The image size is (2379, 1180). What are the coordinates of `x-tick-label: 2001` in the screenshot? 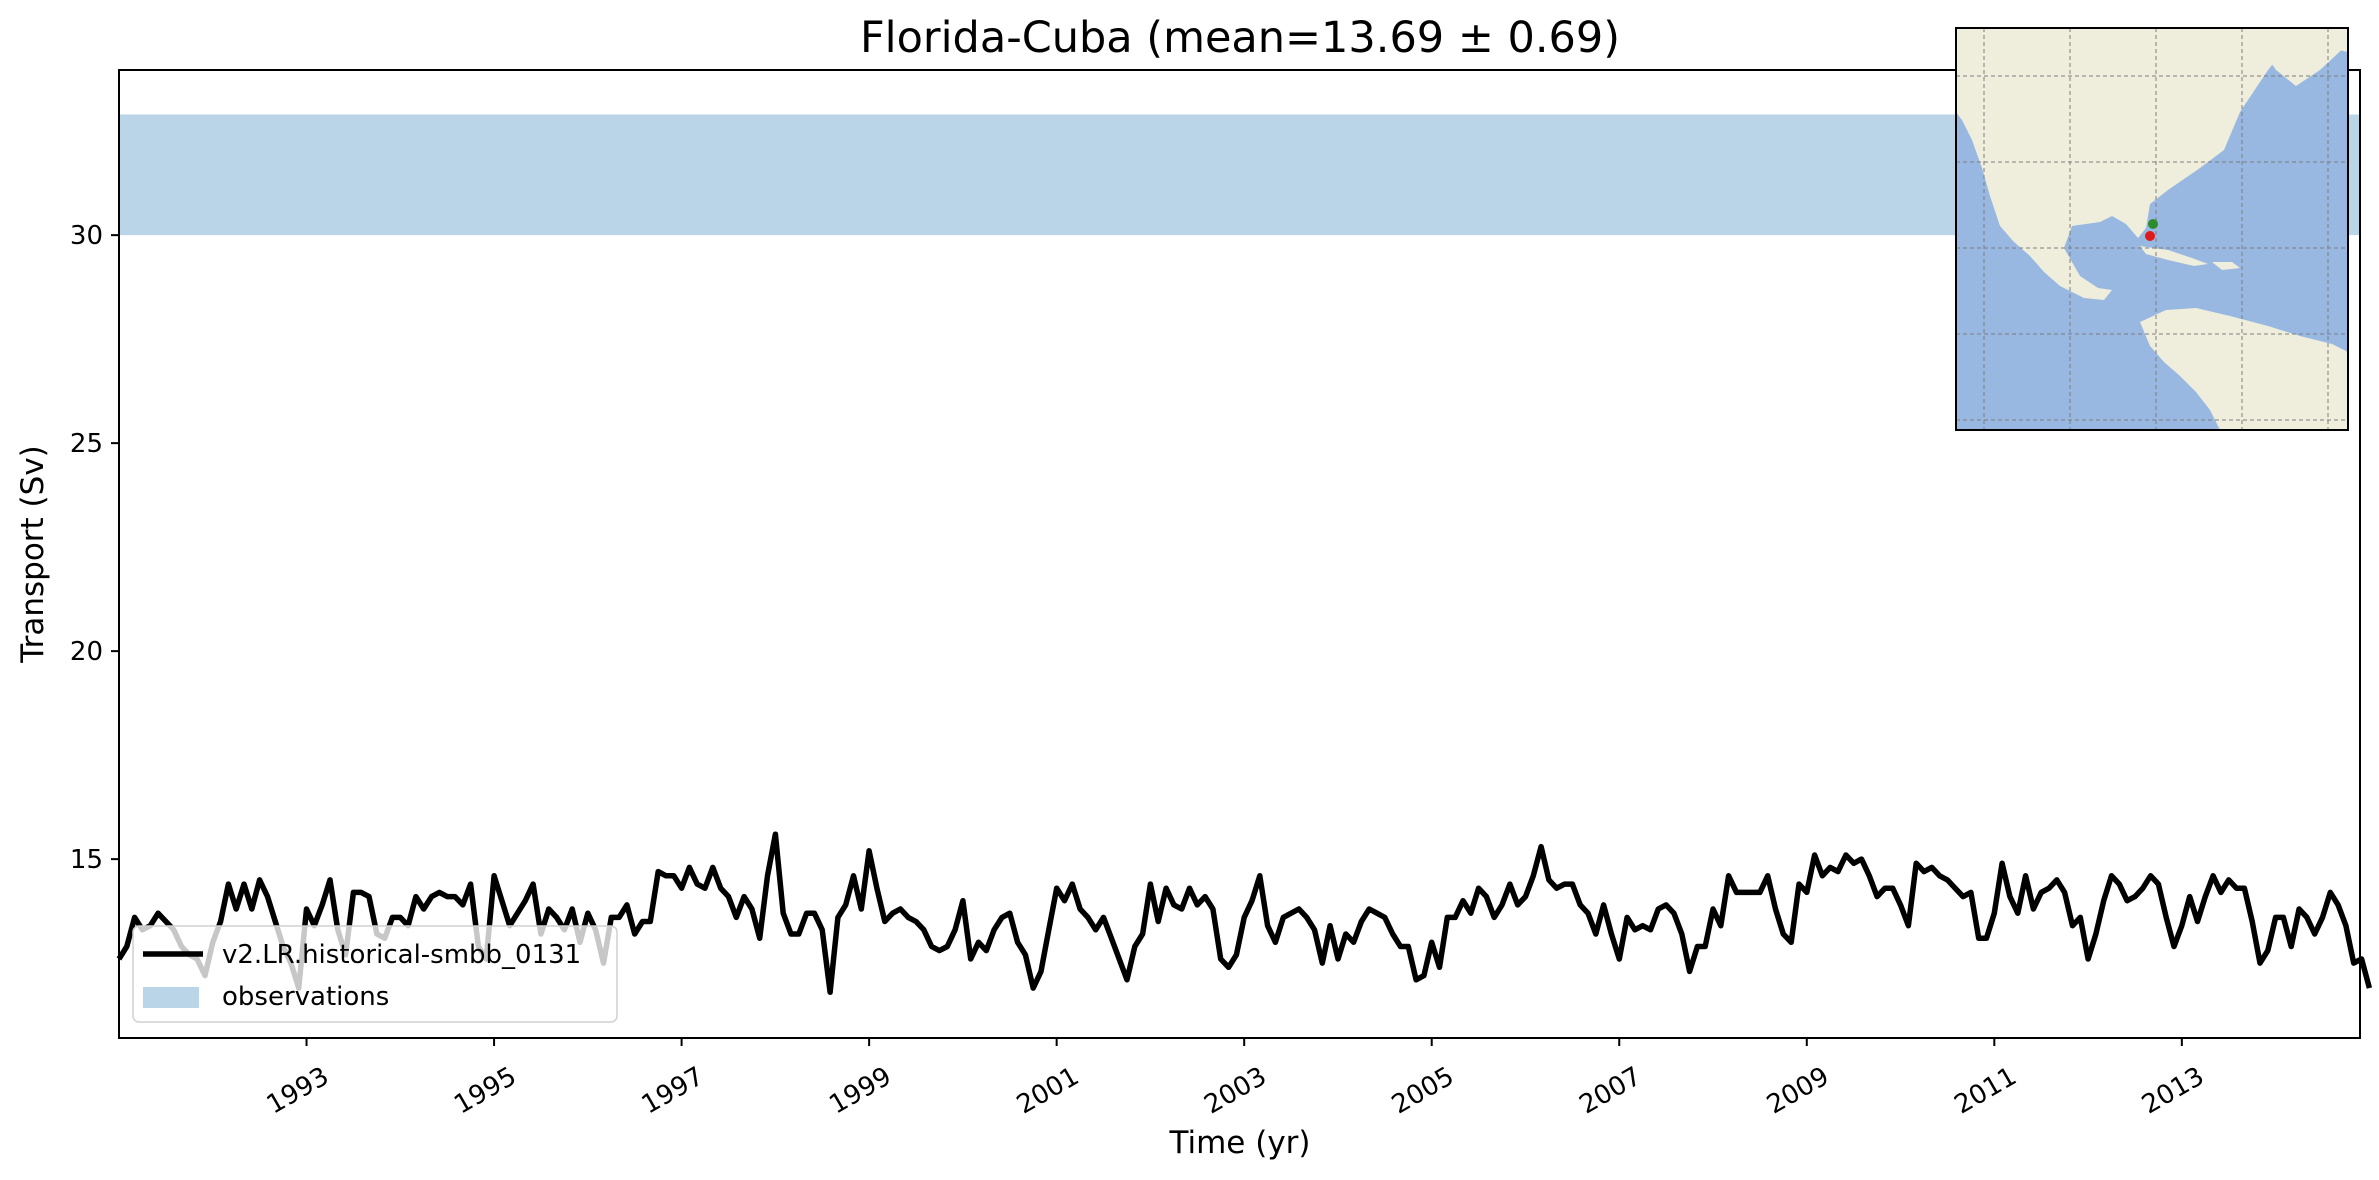 It's located at (1048, 1090).